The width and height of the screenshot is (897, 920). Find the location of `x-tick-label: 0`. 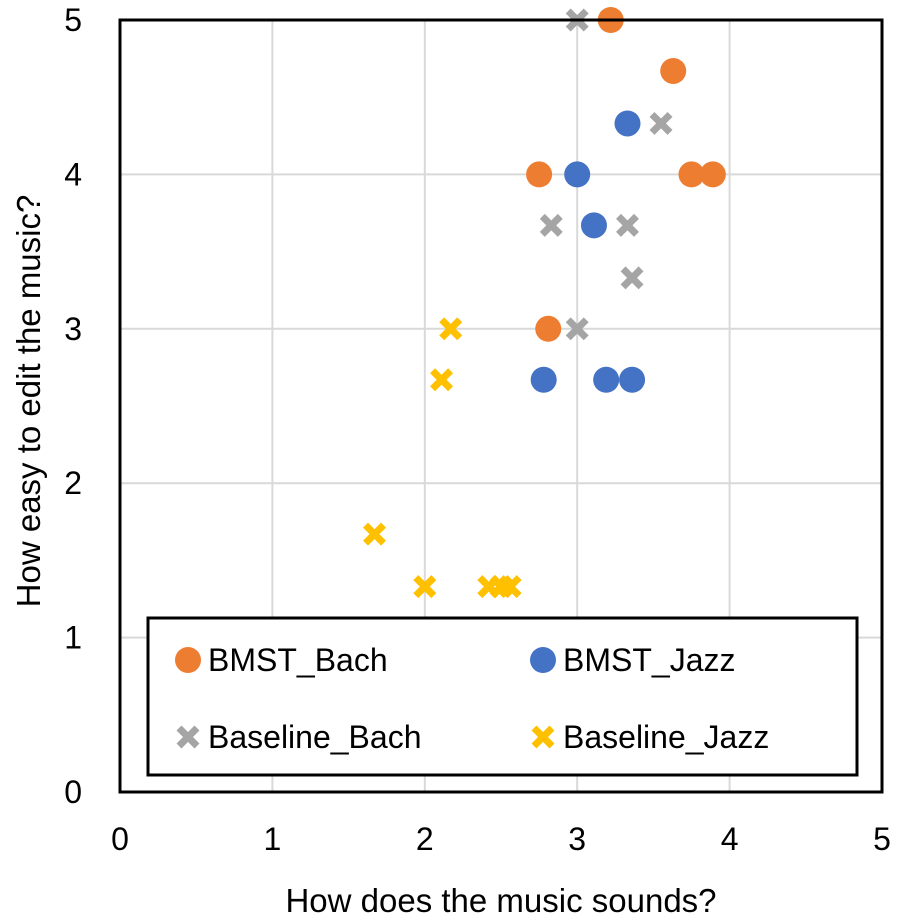

x-tick-label: 0 is located at coordinates (120, 839).